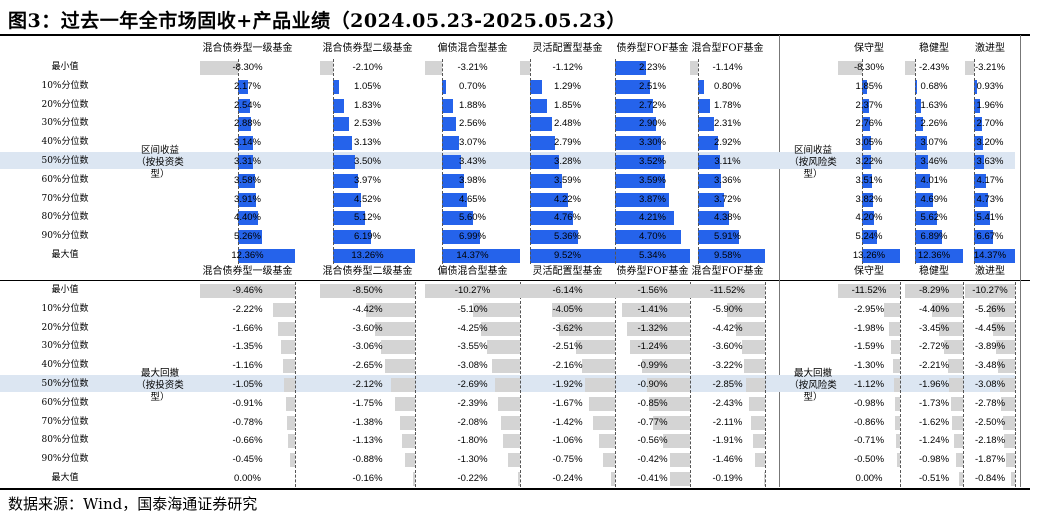 The image size is (1037, 518). What do you see at coordinates (367, 124) in the screenshot?
I see `data-cell: 2.53%` at bounding box center [367, 124].